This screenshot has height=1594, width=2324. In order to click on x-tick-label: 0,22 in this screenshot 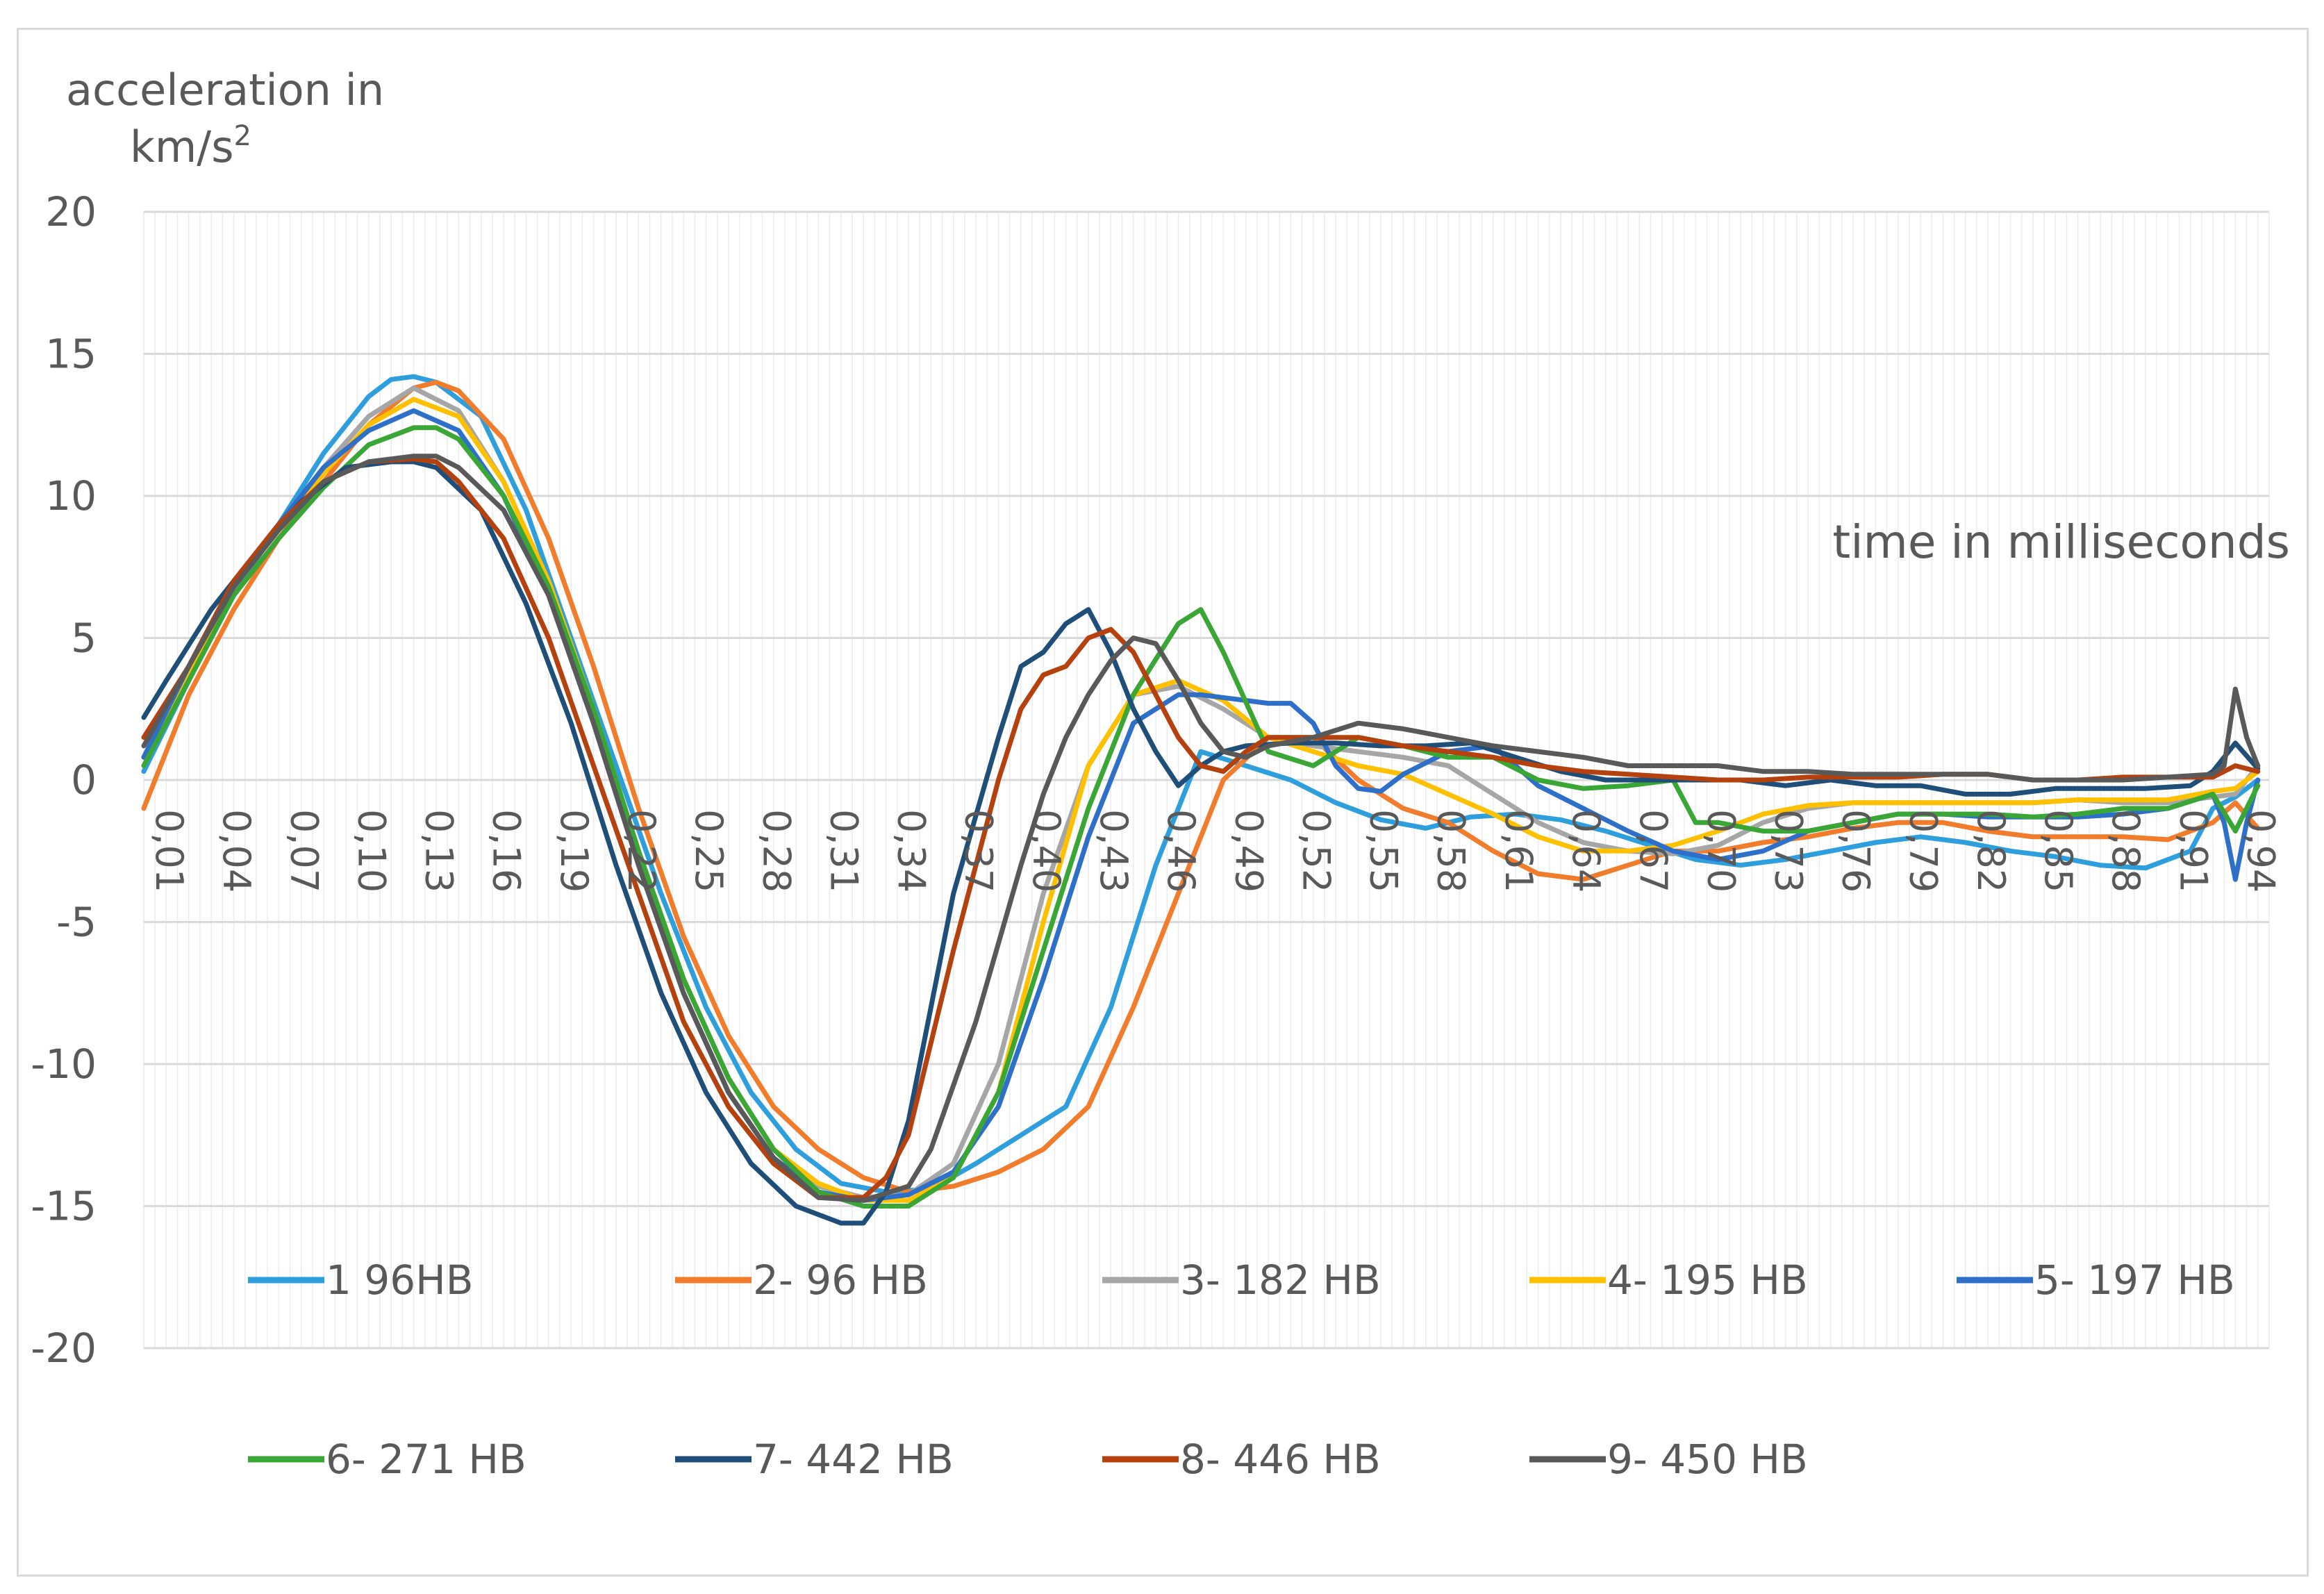, I will do `click(641, 851)`.